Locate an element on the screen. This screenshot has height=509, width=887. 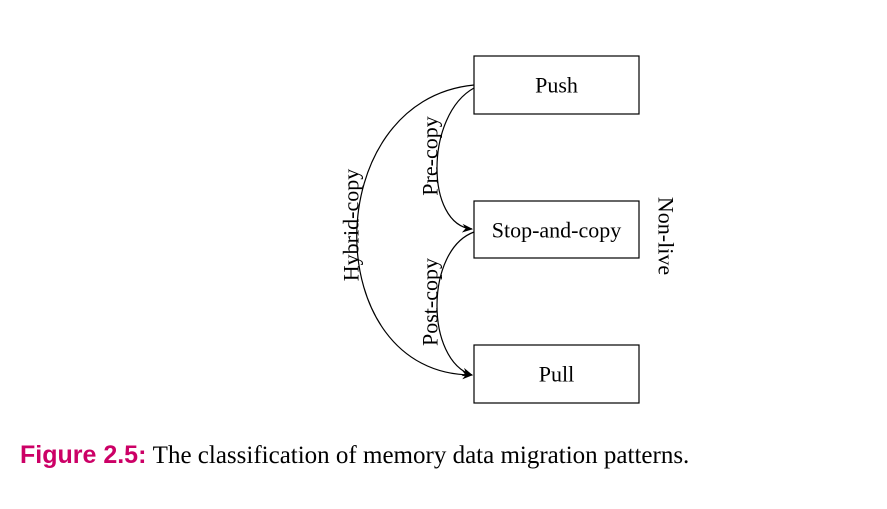
node-stop-and-copy: Stop-and-copy is located at coordinates (556, 229).